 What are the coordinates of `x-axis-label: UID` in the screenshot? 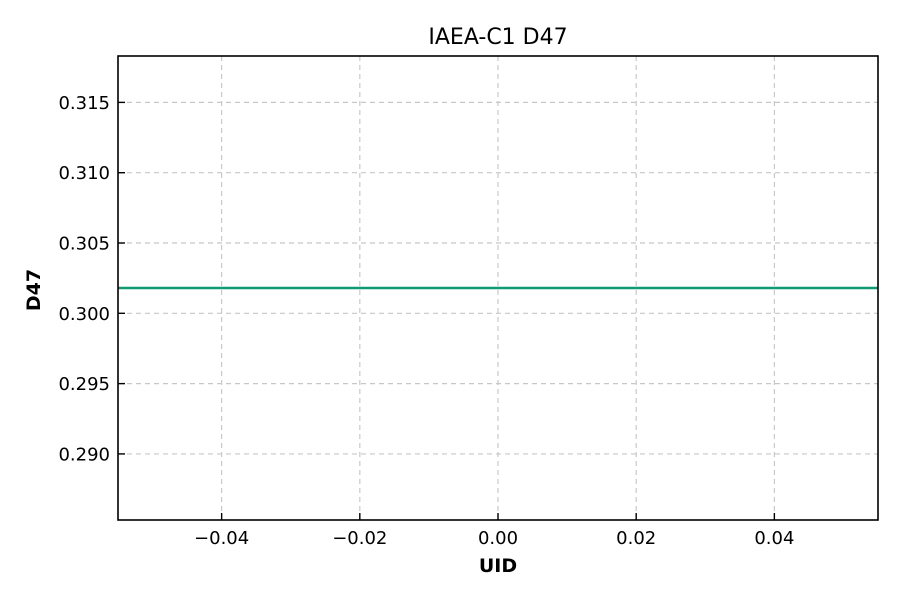 It's located at (498, 566).